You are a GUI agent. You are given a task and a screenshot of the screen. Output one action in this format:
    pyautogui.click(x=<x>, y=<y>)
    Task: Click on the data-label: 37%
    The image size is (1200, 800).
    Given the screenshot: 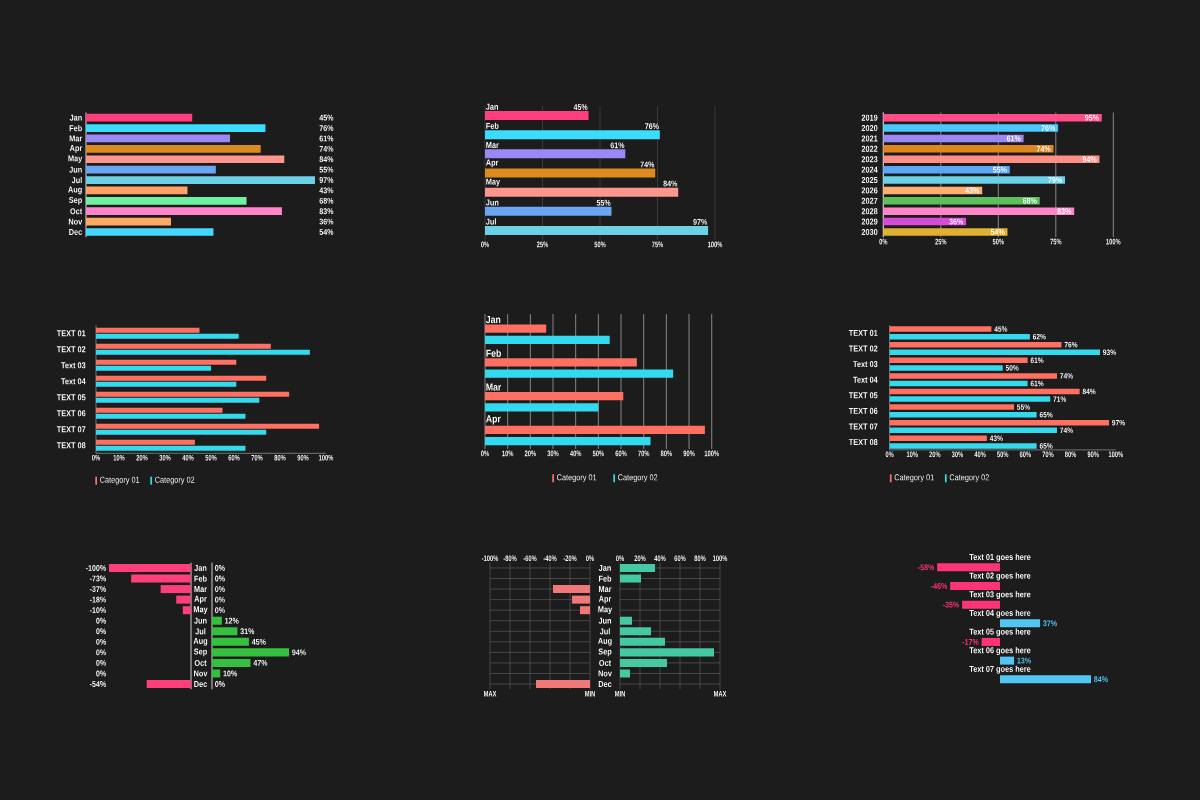 What is the action you would take?
    pyautogui.click(x=1050, y=623)
    